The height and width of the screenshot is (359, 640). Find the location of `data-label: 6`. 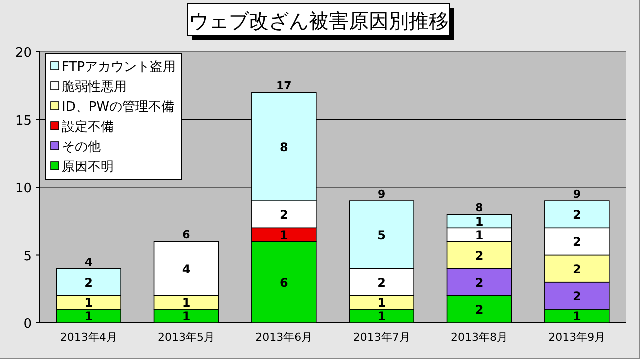

data-label: 6 is located at coordinates (284, 283).